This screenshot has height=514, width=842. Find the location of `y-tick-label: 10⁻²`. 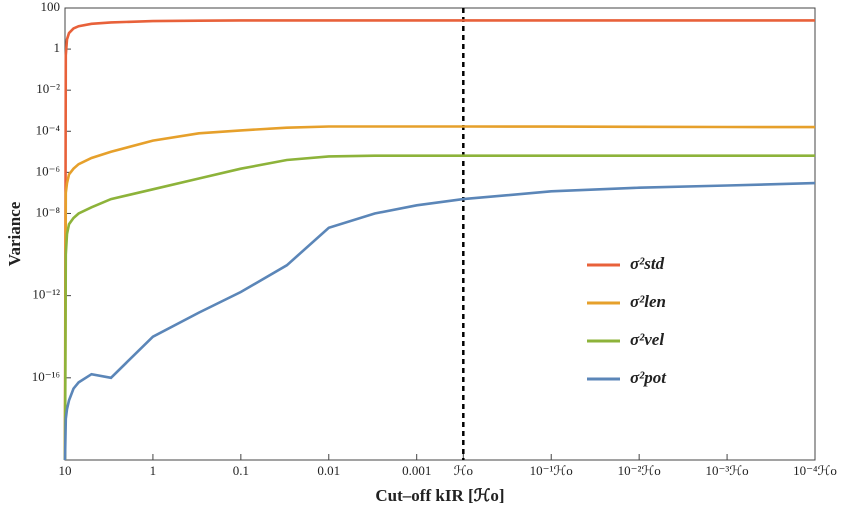

y-tick-label: 10⁻² is located at coordinates (48, 88).